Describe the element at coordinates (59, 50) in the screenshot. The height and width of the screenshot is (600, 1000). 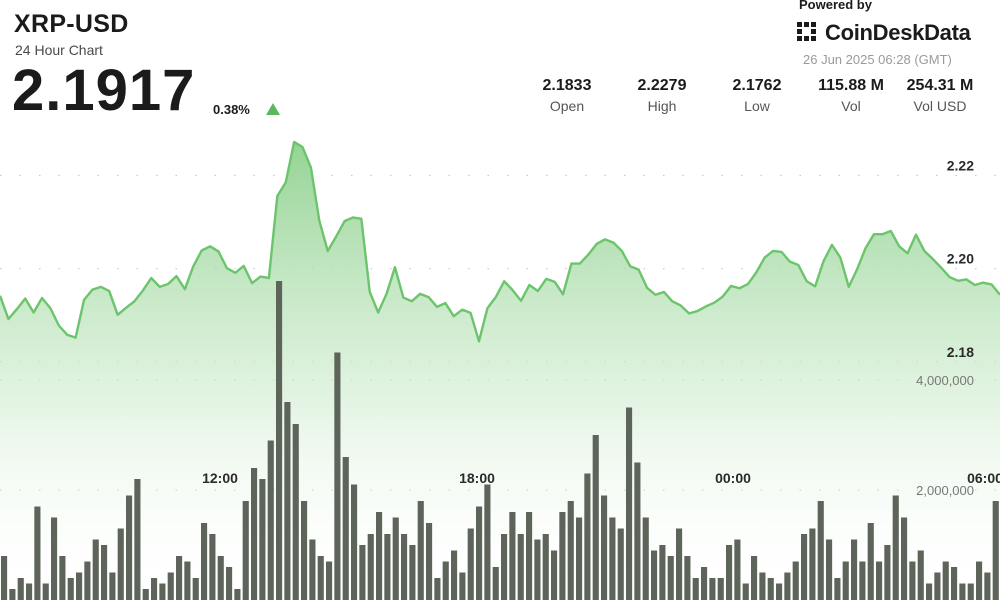
I see `chart-subtitle: 24 Hour Chart` at that location.